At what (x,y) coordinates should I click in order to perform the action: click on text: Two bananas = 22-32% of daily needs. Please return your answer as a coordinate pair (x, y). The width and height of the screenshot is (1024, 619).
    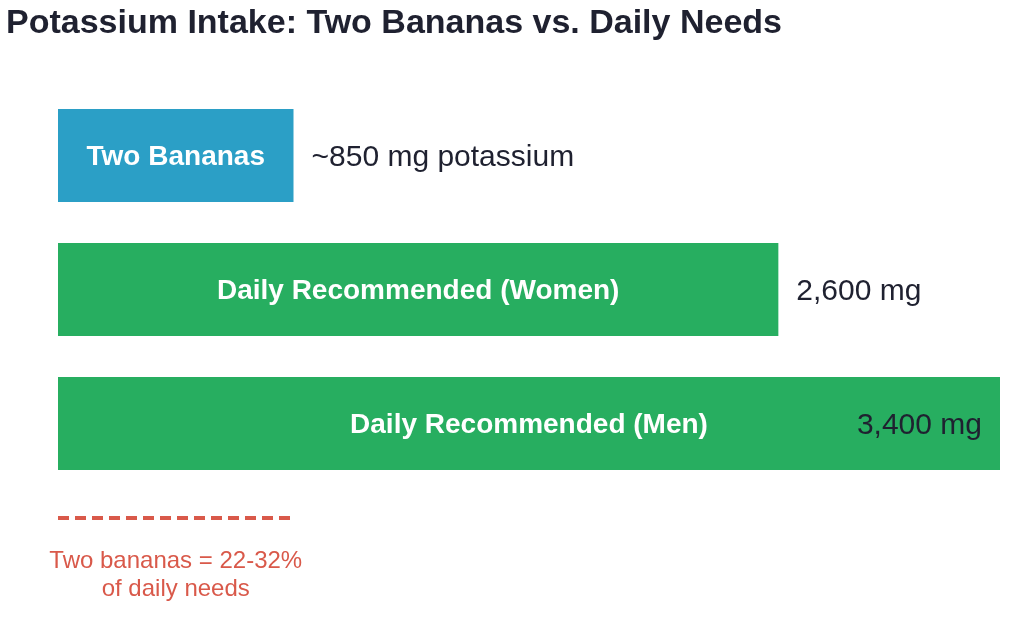
    Looking at the image, I should click on (176, 573).